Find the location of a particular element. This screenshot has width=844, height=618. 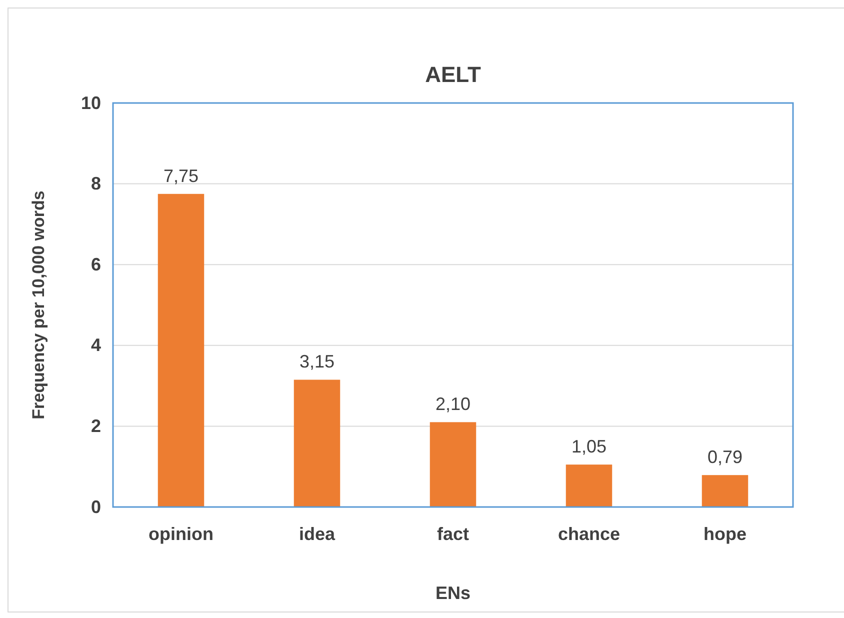

x-tick-label: fact is located at coordinates (453, 534).